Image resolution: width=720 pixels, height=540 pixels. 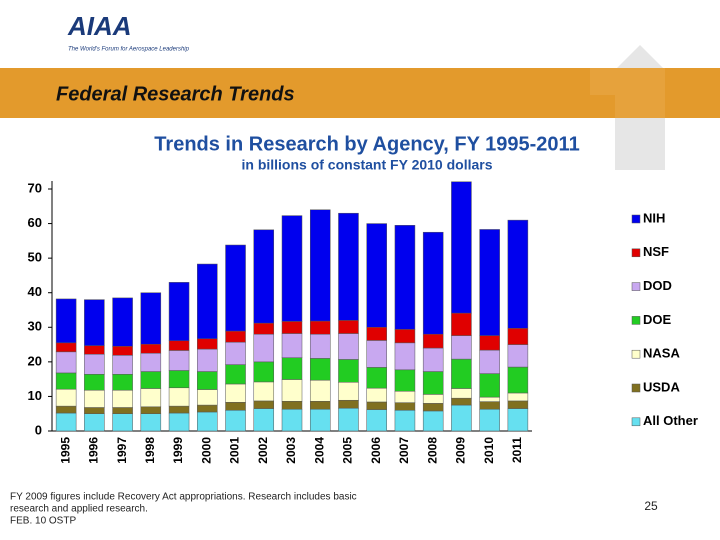 I want to click on x-tick-label: 2006, so click(x=376, y=450).